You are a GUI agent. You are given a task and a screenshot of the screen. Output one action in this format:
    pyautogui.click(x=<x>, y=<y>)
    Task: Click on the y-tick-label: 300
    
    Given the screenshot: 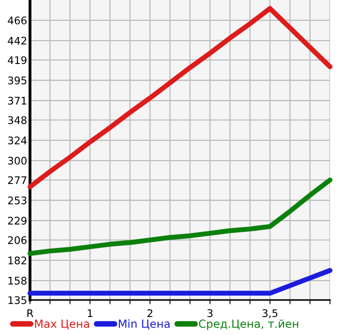 What is the action you would take?
    pyautogui.click(x=17, y=160)
    